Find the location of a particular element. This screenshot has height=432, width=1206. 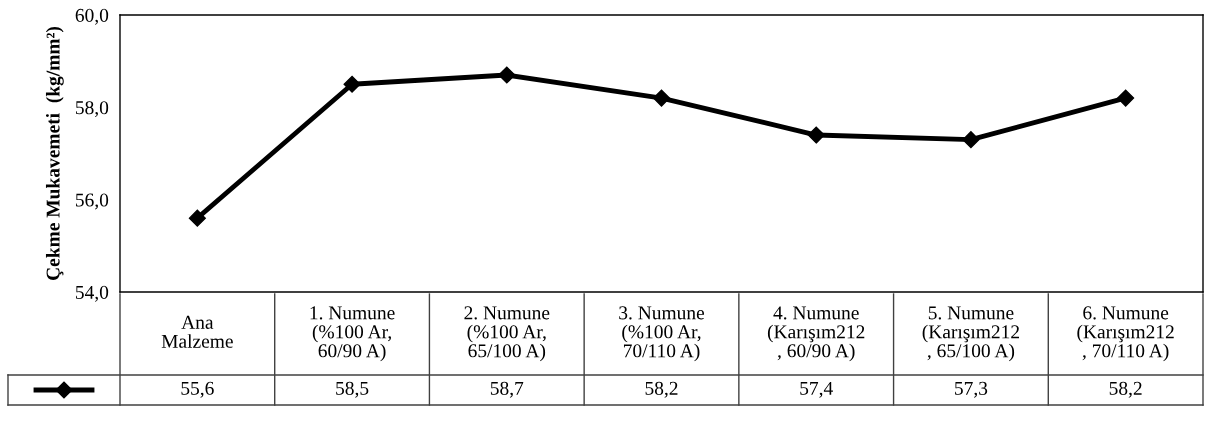

y-tick-label: 60,0 is located at coordinates (92, 16).